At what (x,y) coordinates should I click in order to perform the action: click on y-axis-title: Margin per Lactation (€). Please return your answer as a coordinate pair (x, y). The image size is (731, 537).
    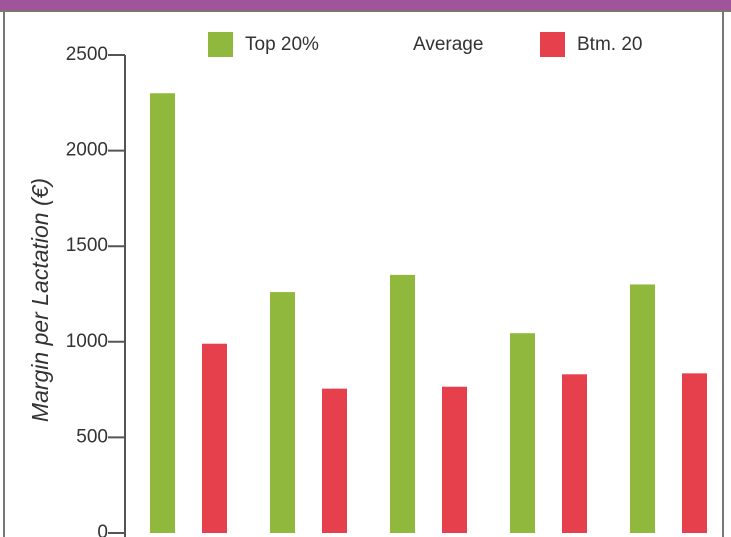
    Looking at the image, I should click on (40, 300).